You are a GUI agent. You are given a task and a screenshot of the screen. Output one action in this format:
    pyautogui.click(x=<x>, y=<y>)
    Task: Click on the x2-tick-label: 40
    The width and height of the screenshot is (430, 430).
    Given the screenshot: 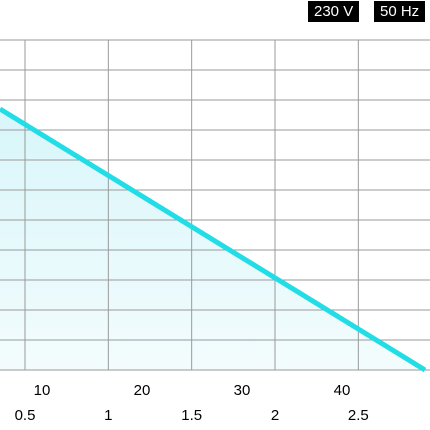 What is the action you would take?
    pyautogui.click(x=342, y=390)
    